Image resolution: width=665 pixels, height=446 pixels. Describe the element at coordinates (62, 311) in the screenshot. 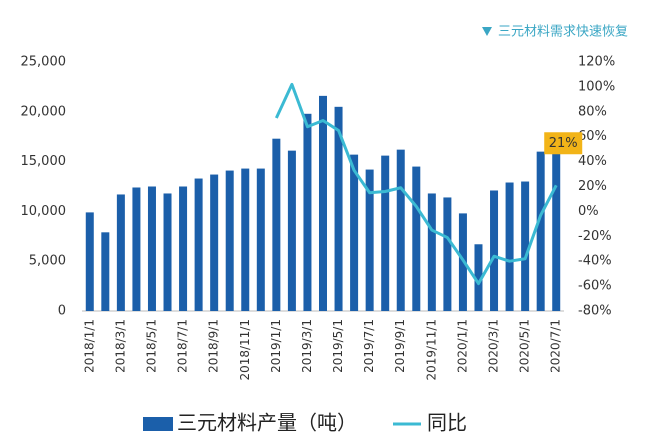

I see `y-tick-label: 0` at that location.